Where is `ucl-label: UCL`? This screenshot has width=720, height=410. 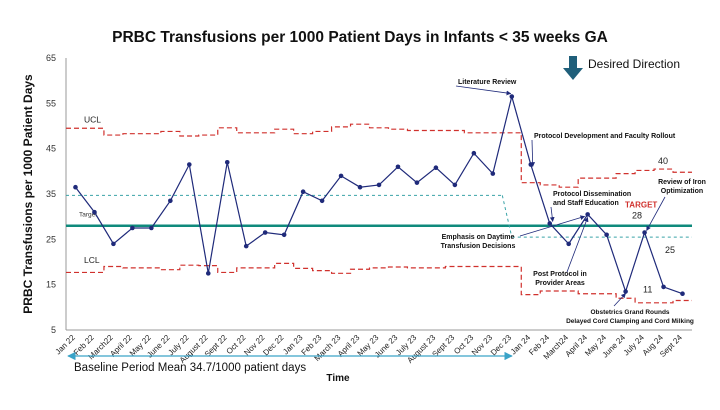
ucl-label: UCL is located at coordinates (92, 119).